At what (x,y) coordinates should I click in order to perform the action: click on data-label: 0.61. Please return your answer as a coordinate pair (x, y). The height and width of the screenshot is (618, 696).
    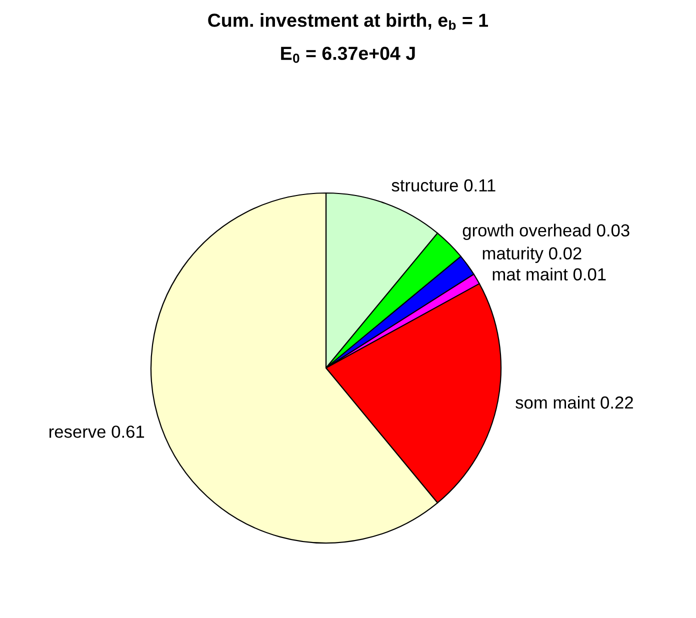
    Looking at the image, I should click on (128, 432).